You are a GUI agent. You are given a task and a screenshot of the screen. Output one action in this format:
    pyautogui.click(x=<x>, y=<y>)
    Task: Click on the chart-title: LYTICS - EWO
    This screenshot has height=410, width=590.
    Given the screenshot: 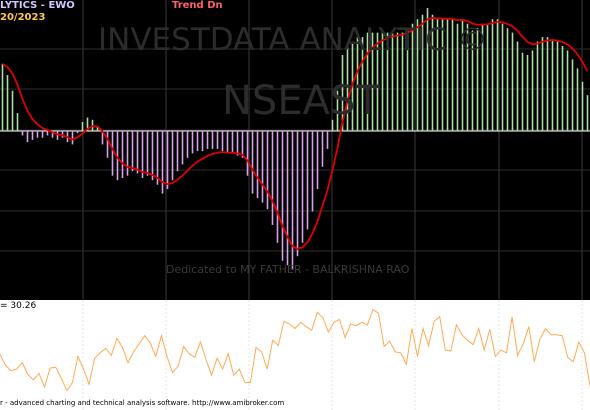 What is the action you would take?
    pyautogui.click(x=37, y=5)
    